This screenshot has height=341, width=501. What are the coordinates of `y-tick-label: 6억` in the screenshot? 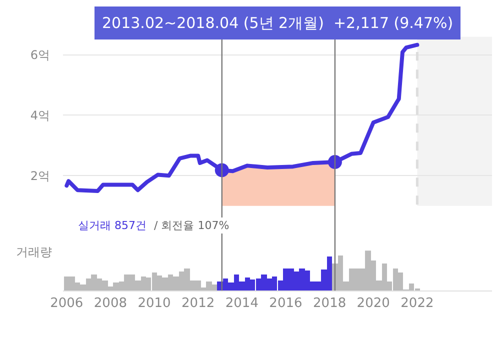 It's located at (40, 55).